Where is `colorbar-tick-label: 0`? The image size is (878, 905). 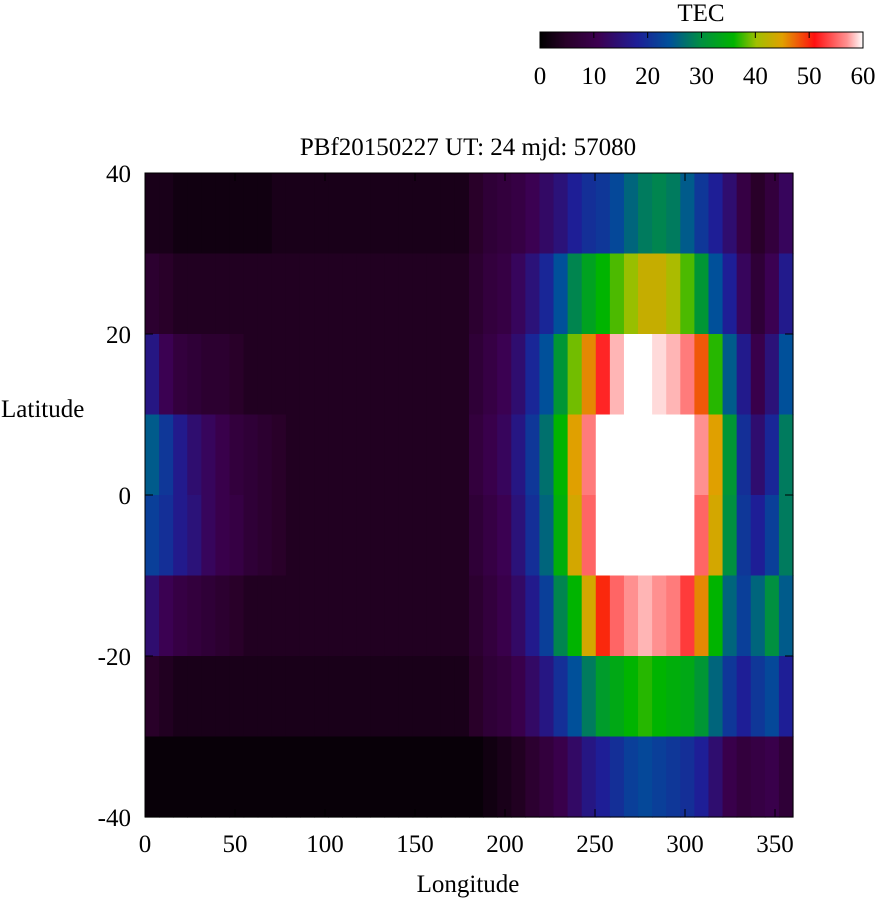
colorbar-tick-label: 0 is located at coordinates (540, 76).